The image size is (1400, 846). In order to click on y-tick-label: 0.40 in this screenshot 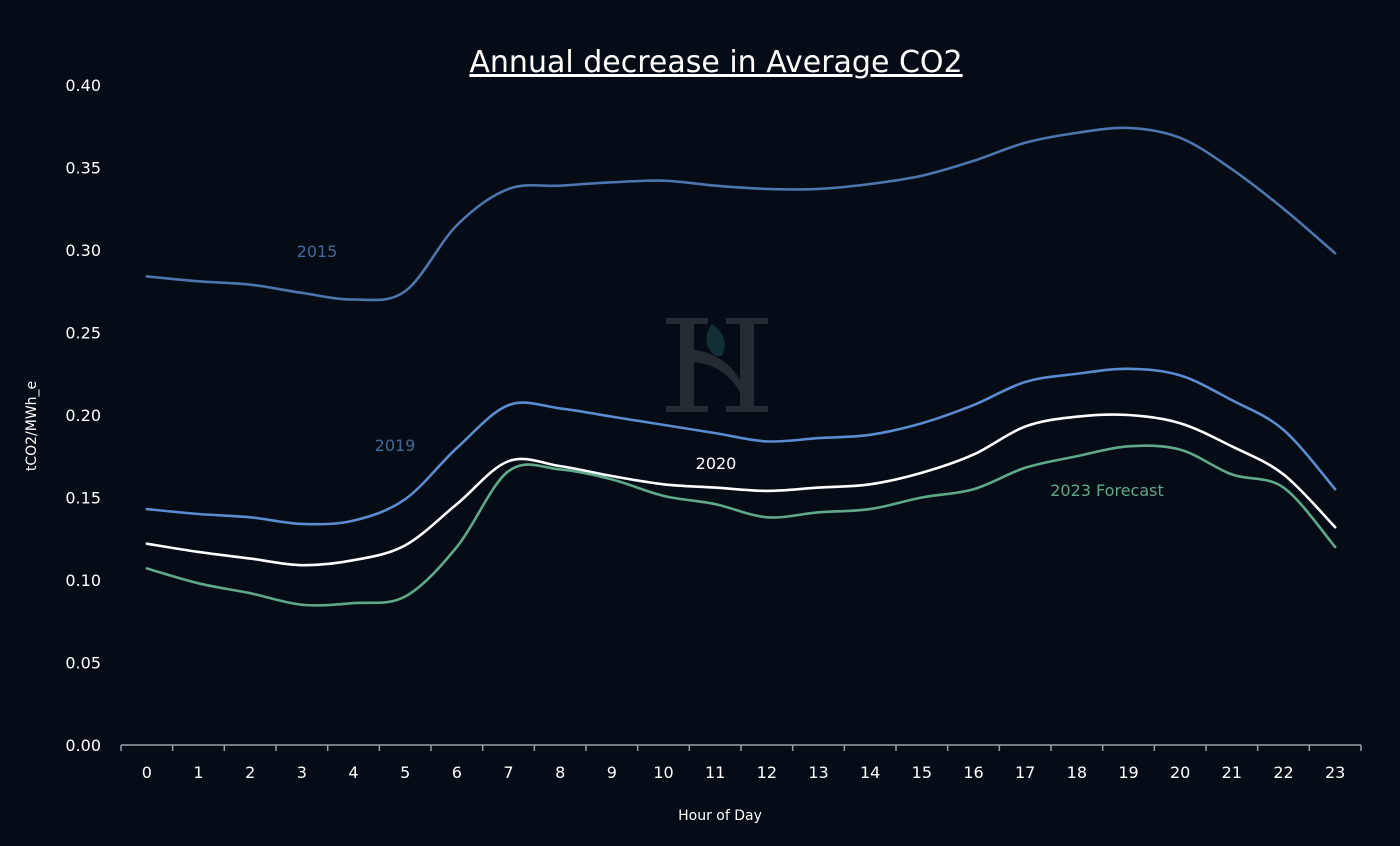, I will do `click(83, 85)`.